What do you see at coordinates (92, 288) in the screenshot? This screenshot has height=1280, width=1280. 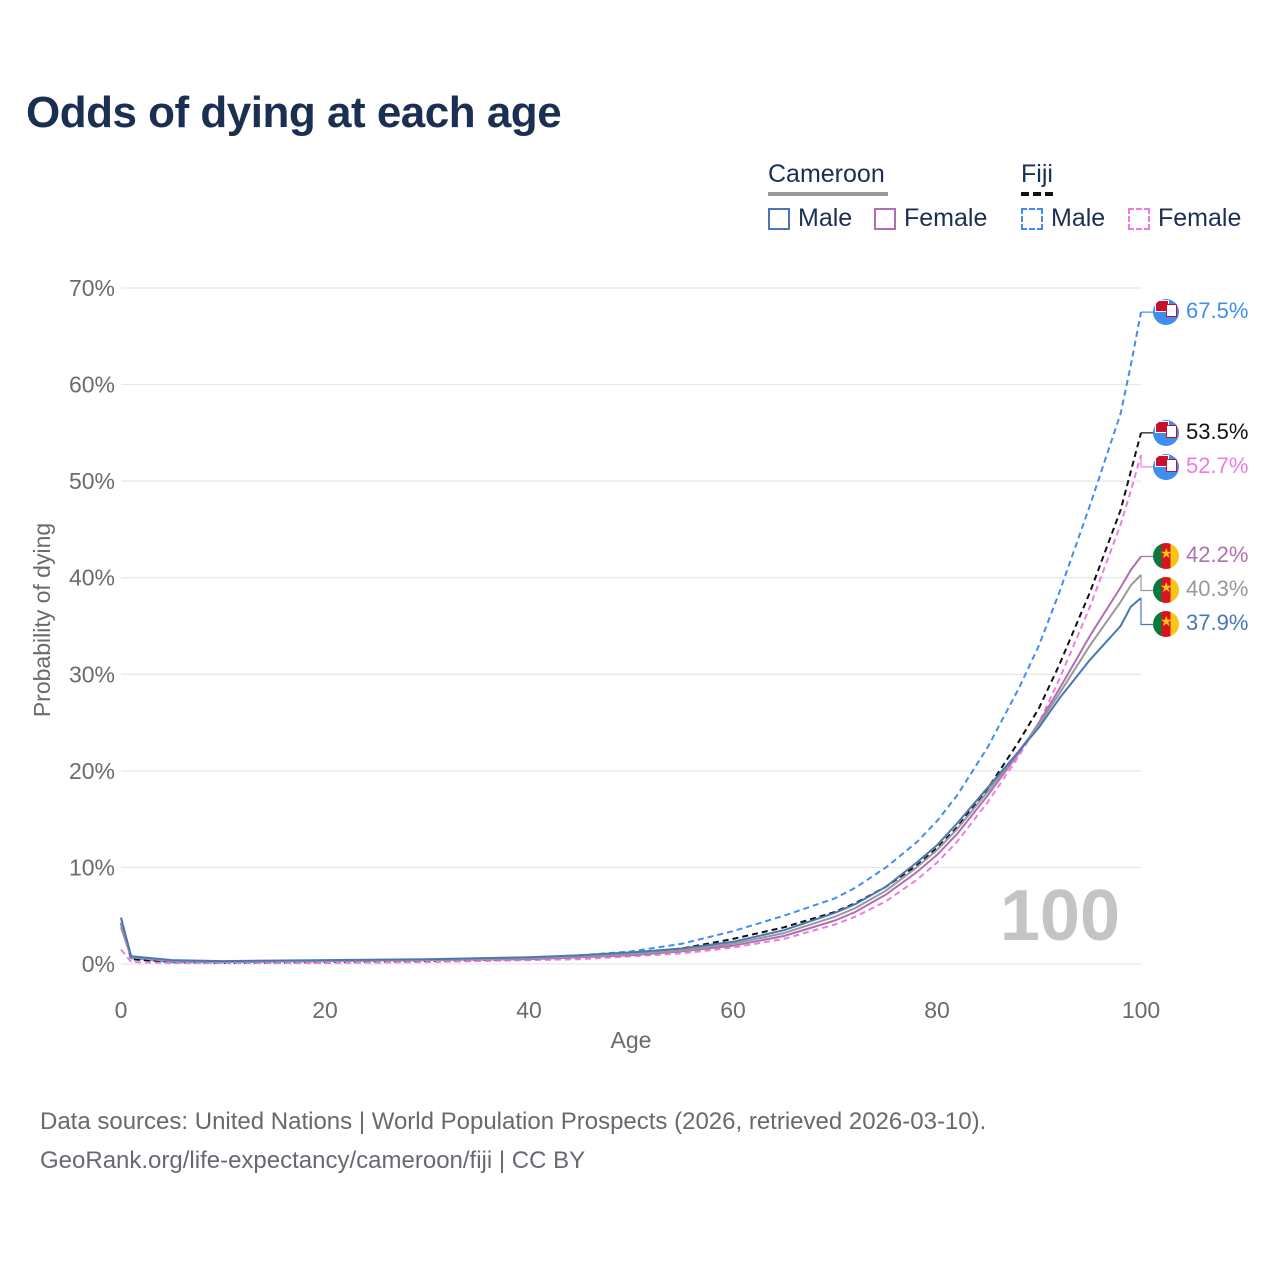 I see `y-tick-label: 70%` at bounding box center [92, 288].